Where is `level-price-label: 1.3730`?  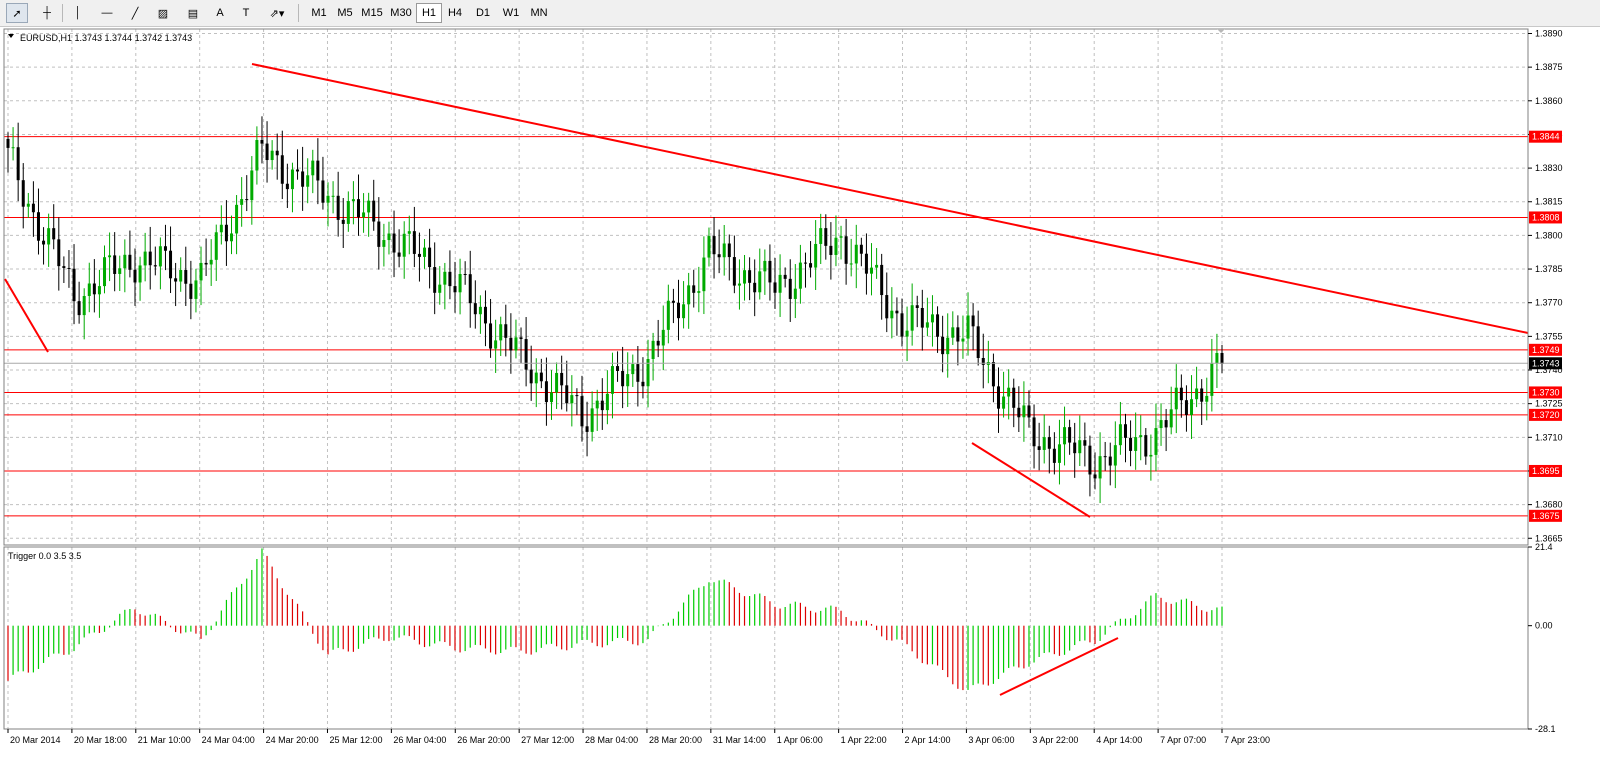 level-price-label: 1.3730 is located at coordinates (1546, 392).